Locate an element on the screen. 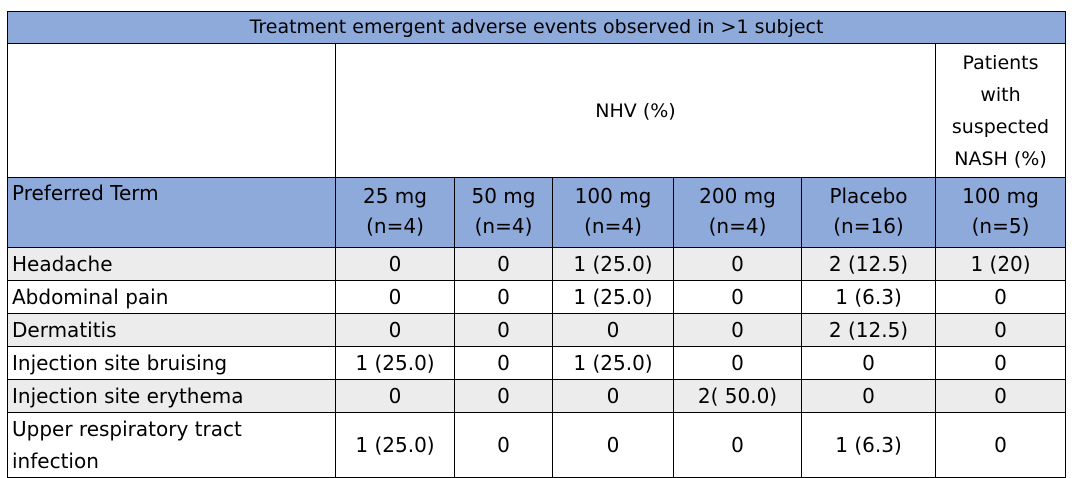 The width and height of the screenshot is (1072, 478). column-dose: Placebo is located at coordinates (868, 196).